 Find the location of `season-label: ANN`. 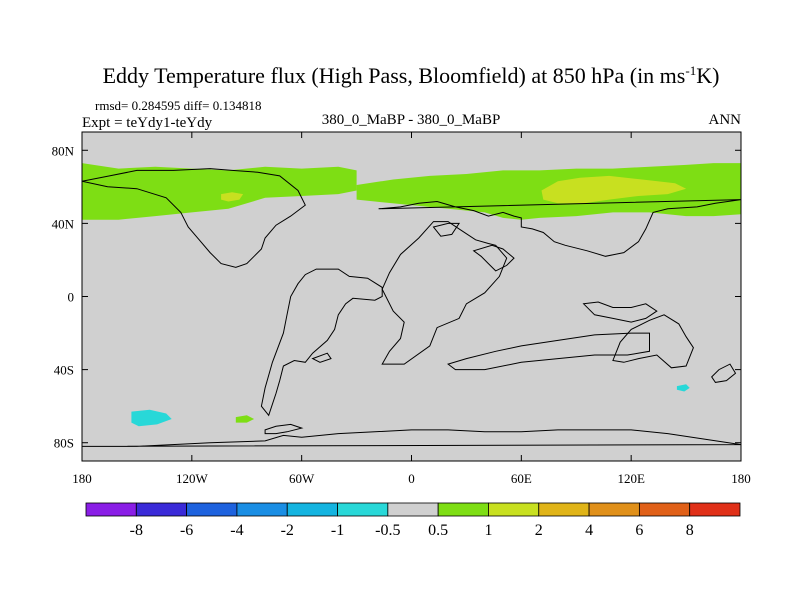

season-label: ANN is located at coordinates (725, 120).